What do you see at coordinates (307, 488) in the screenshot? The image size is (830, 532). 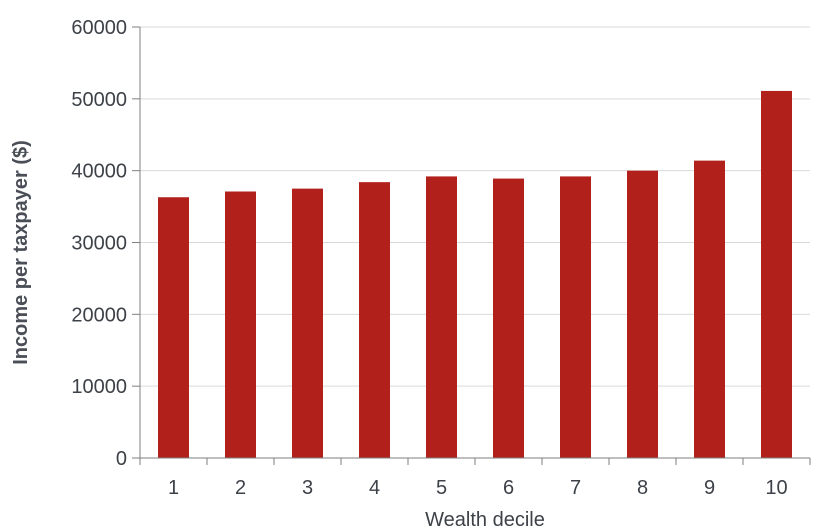 I see `x-tick-label: 3` at bounding box center [307, 488].